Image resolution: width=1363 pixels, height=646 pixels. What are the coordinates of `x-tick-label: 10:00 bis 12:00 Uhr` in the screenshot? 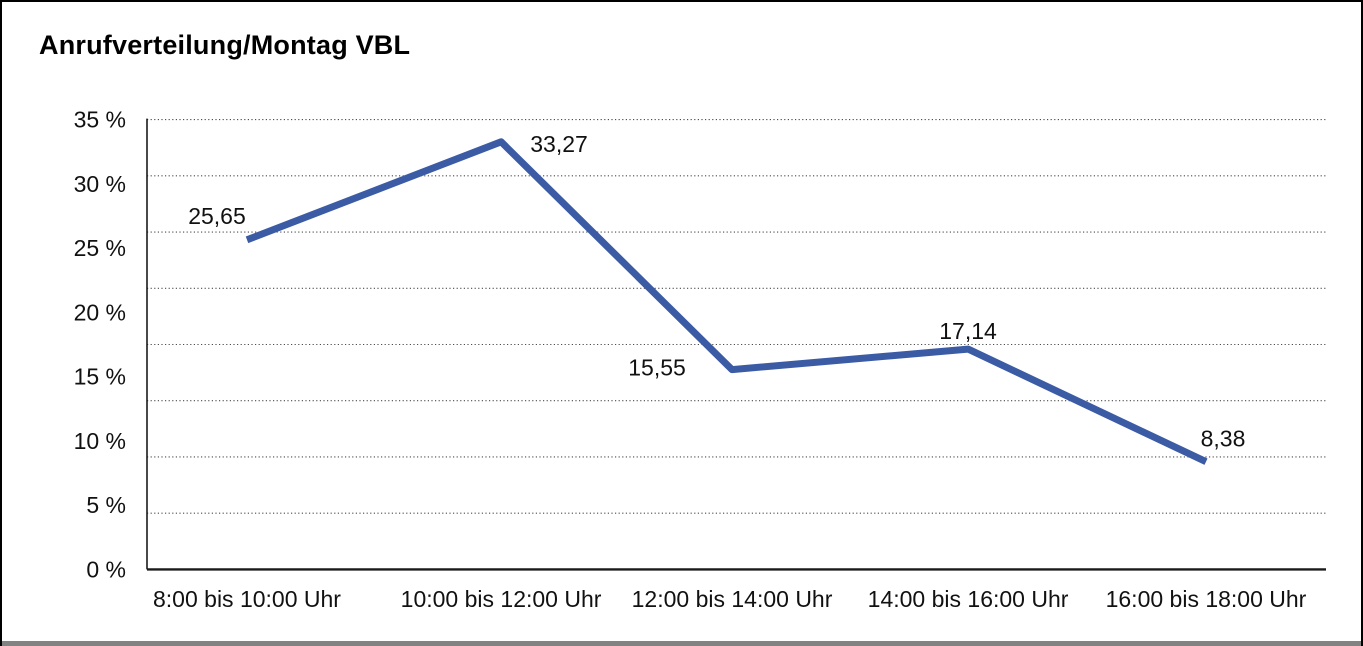 It's located at (501, 599).